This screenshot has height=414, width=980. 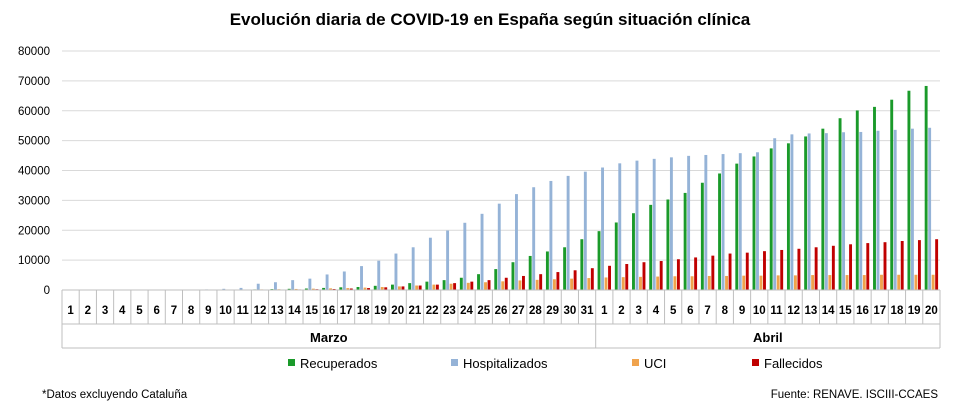 I want to click on legend-swatch, so click(x=291, y=362).